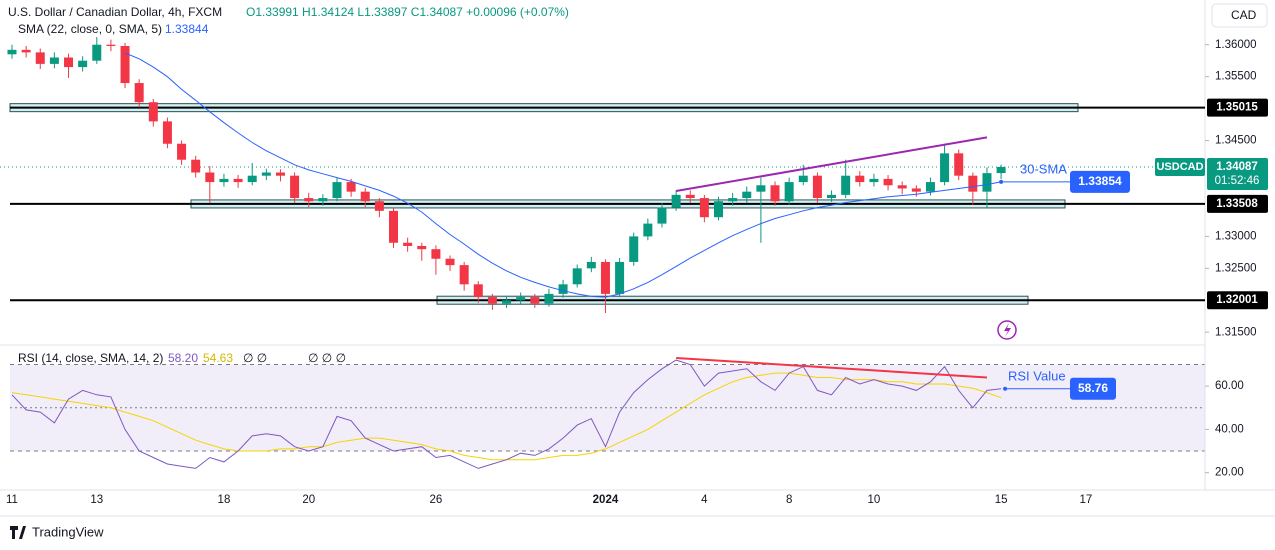  Describe the element at coordinates (832, 367) in the screenshot. I see `rsi-trendline` at that location.